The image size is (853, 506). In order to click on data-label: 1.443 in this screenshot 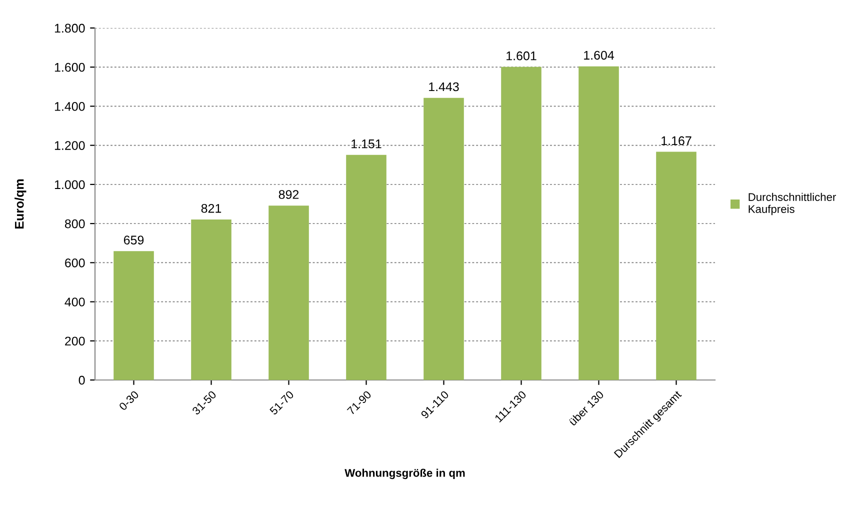, I will do `click(444, 87)`.